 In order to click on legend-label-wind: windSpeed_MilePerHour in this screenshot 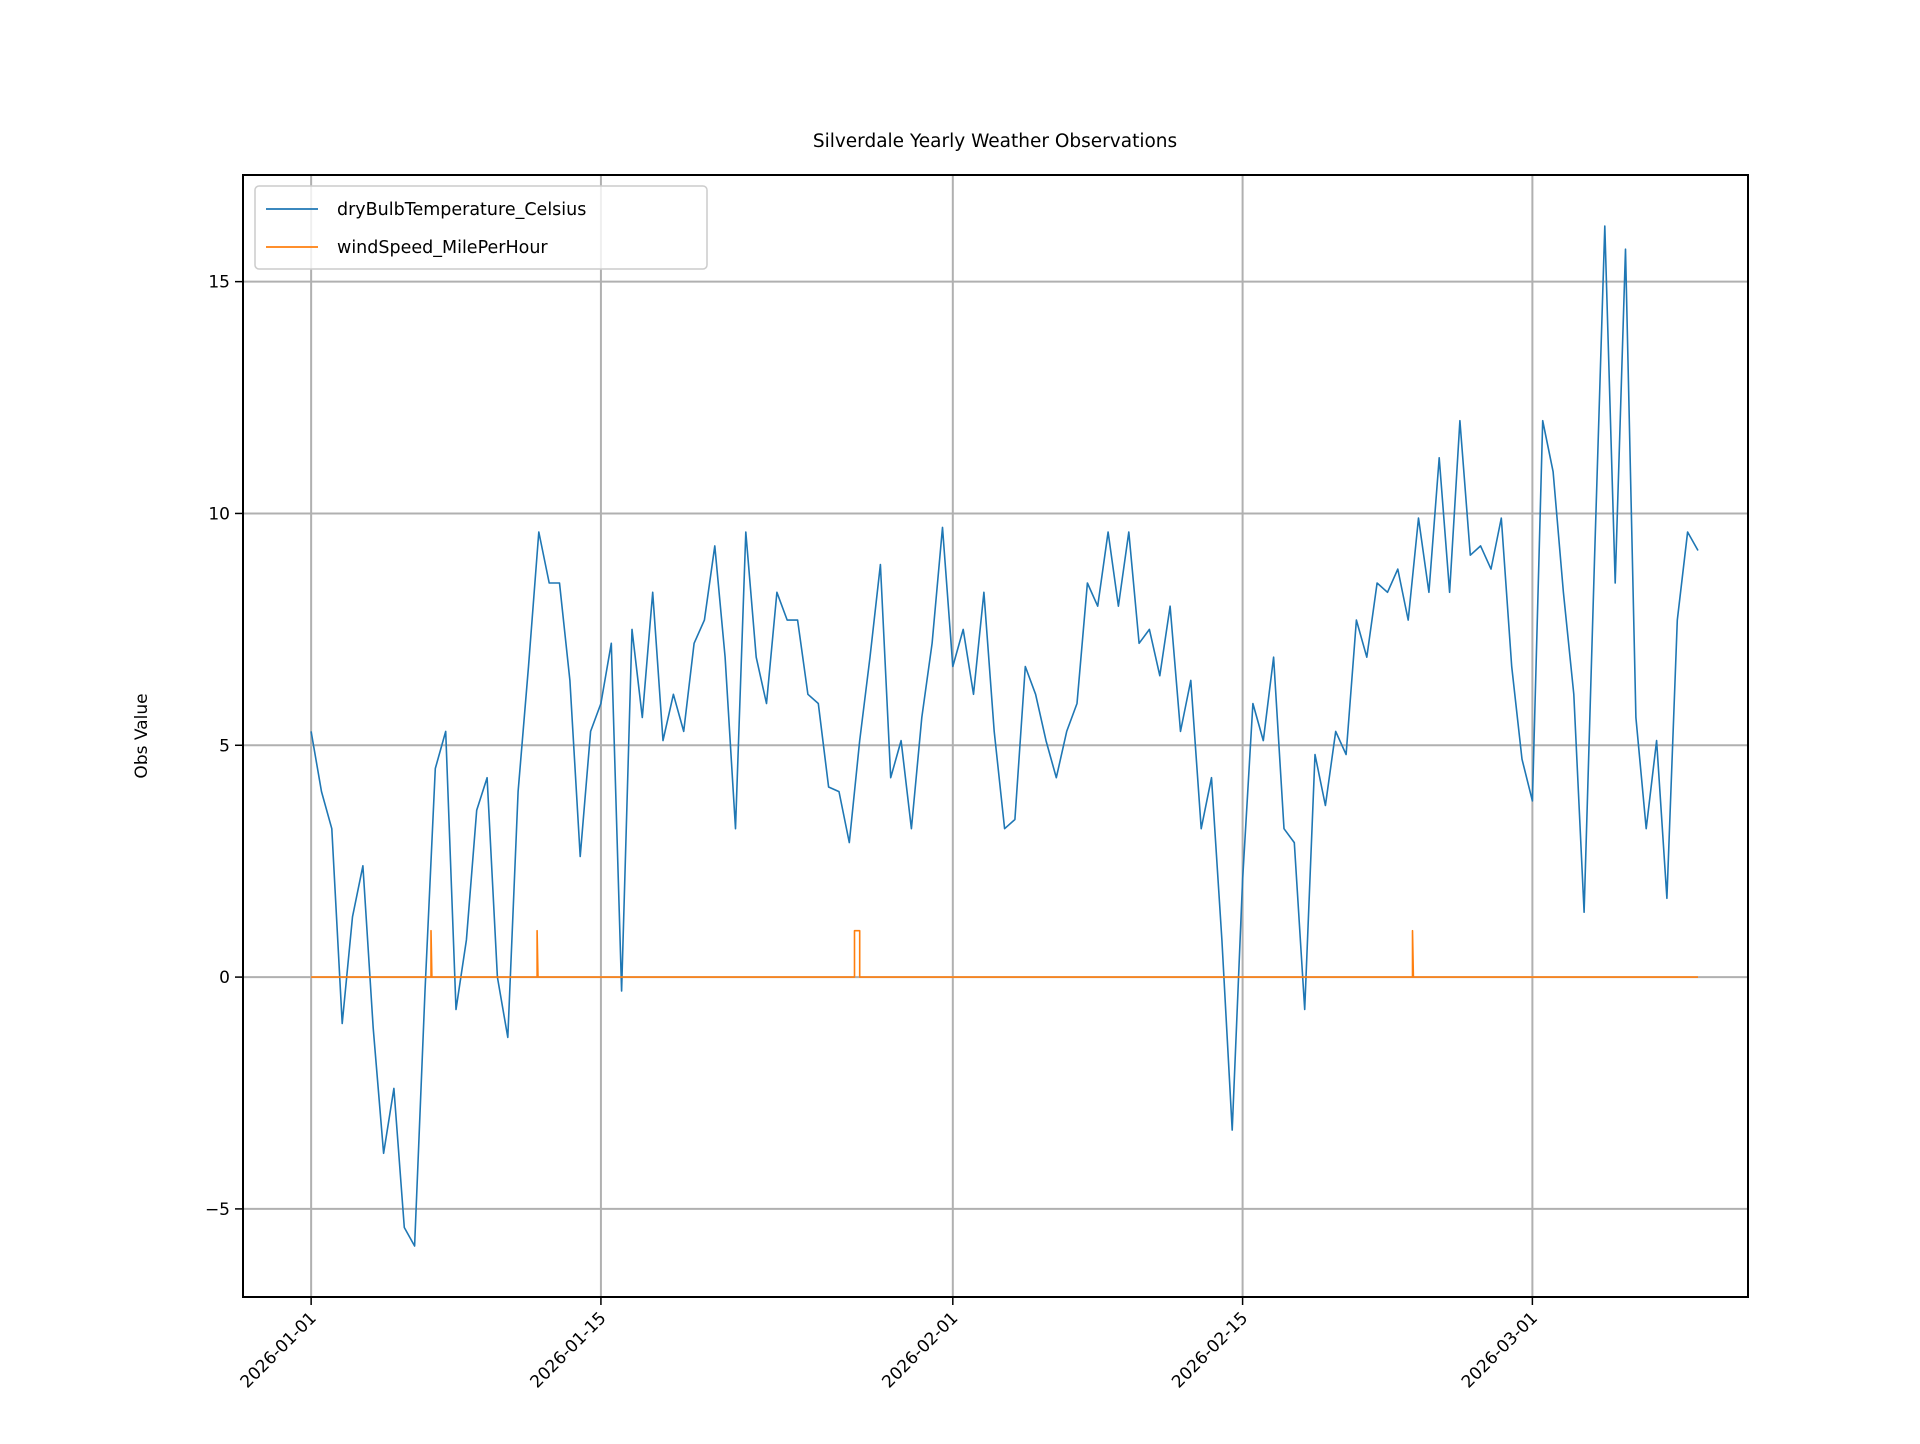, I will do `click(442, 248)`.